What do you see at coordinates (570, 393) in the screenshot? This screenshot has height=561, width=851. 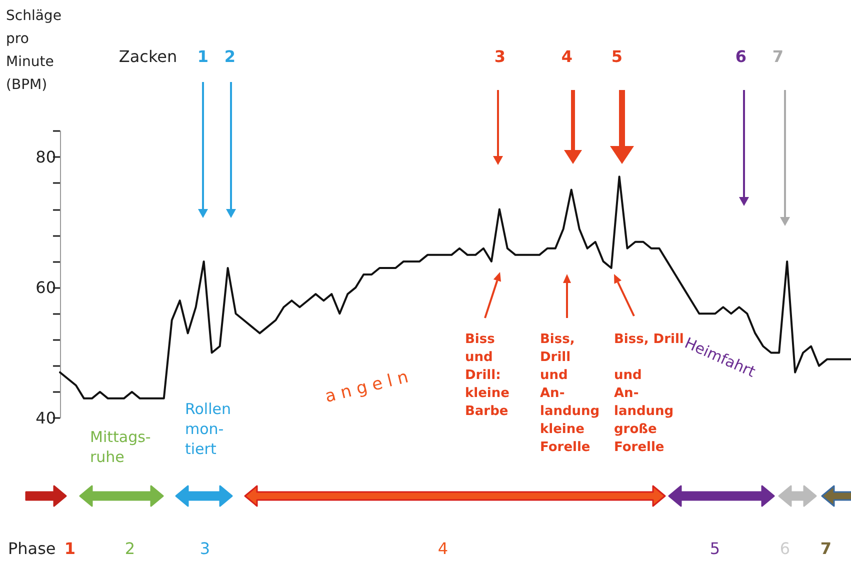 I see `annotation: Biss, Drill und An- landung kleine Forelle` at bounding box center [570, 393].